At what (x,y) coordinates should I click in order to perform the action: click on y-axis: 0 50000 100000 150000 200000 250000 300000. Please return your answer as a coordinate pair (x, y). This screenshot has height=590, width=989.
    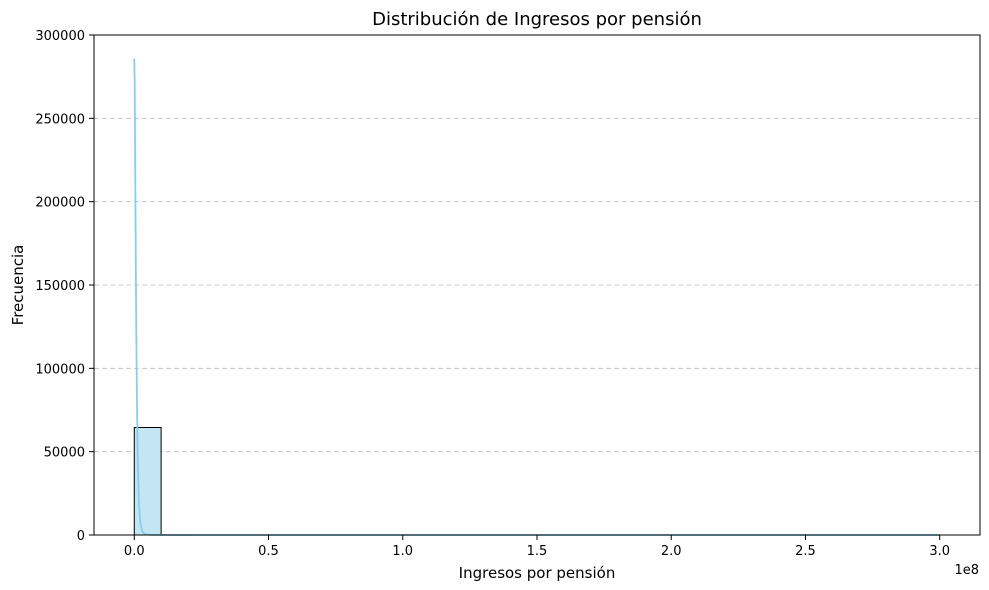
    Looking at the image, I should click on (64, 286).